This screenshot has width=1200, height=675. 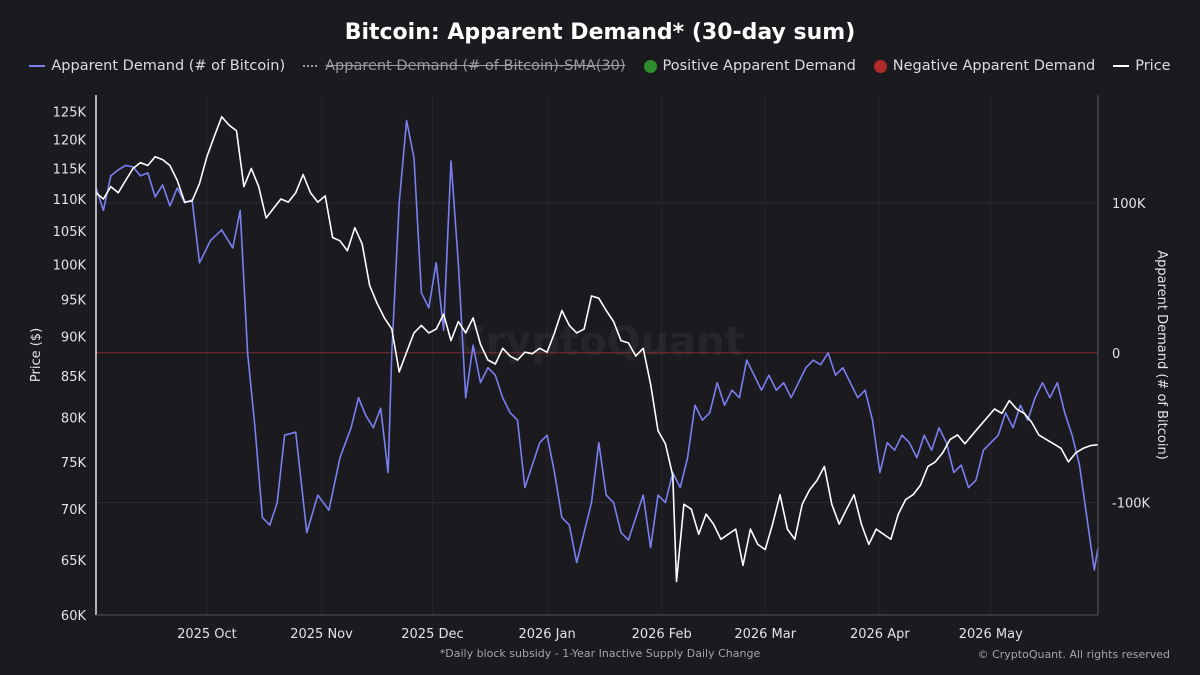 I want to click on y-left-tick-label: 120K, so click(x=70, y=140).